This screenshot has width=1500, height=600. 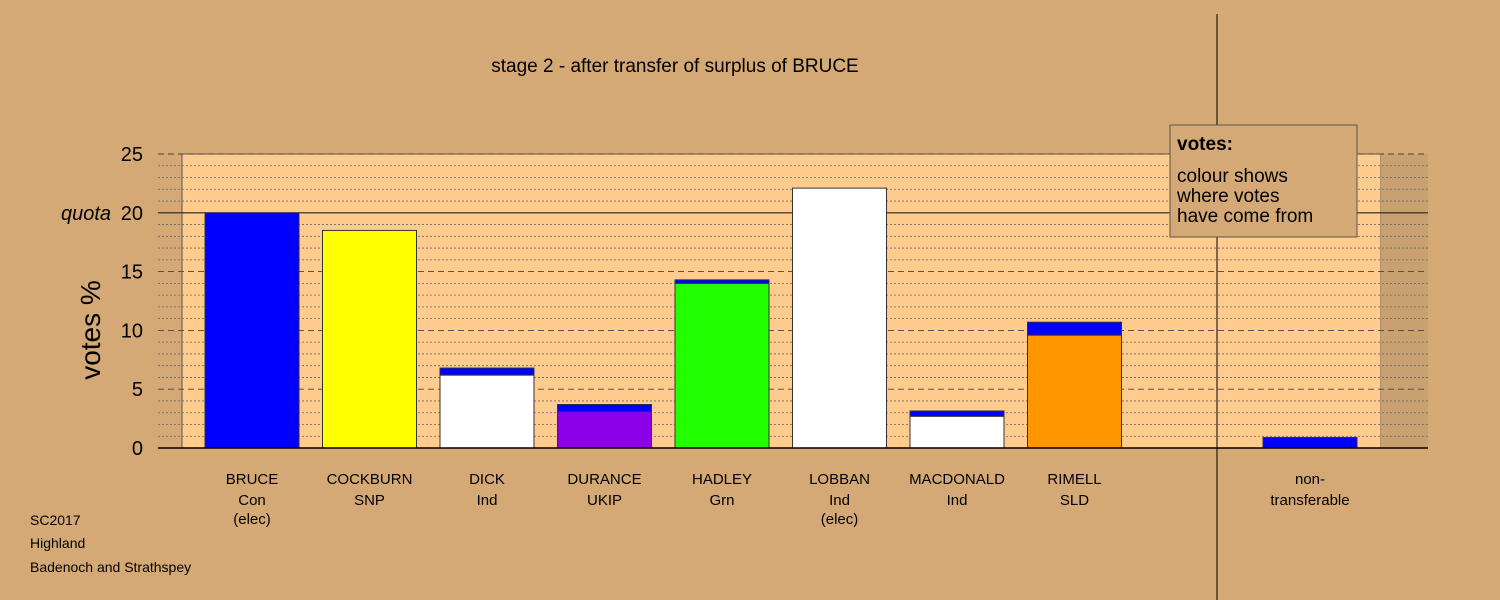 I want to click on legend-line-2: where votes, so click(x=1227, y=196).